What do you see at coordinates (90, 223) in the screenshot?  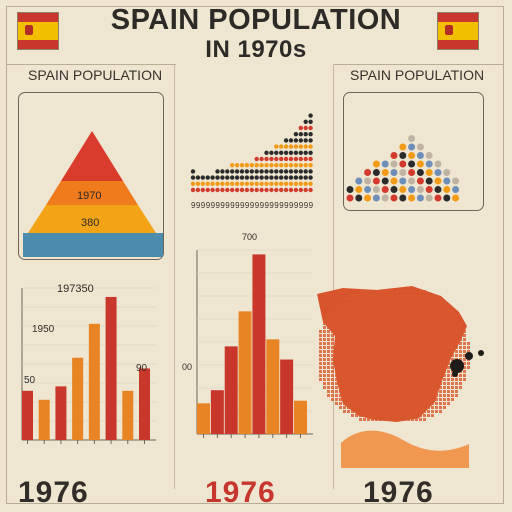 I see `pyramid-label-380: 380` at bounding box center [90, 223].